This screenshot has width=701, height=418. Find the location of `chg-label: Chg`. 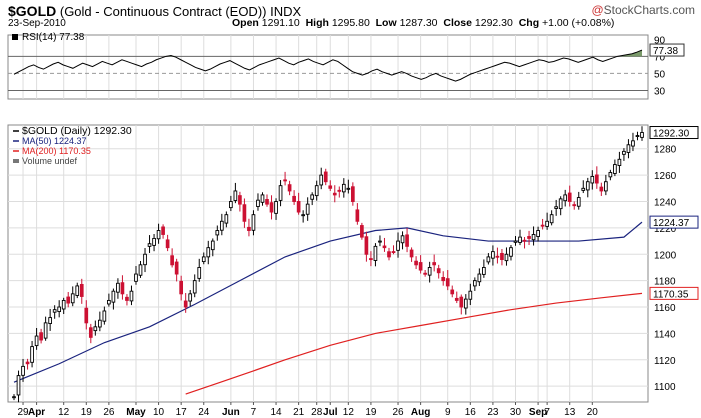

chg-label: Chg is located at coordinates (529, 23).